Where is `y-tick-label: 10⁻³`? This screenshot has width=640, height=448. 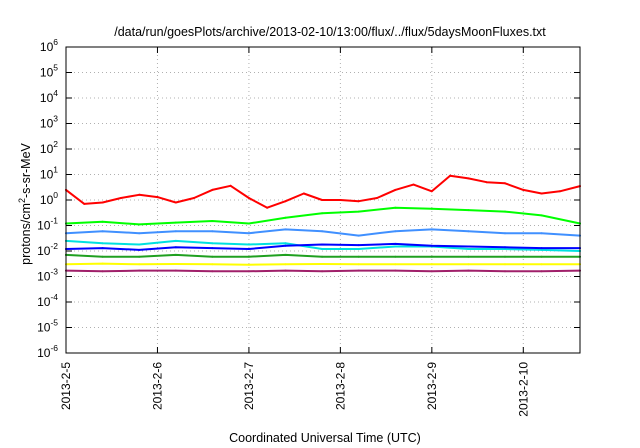
y-tick-label: 10⁻³ is located at coordinates (47, 275).